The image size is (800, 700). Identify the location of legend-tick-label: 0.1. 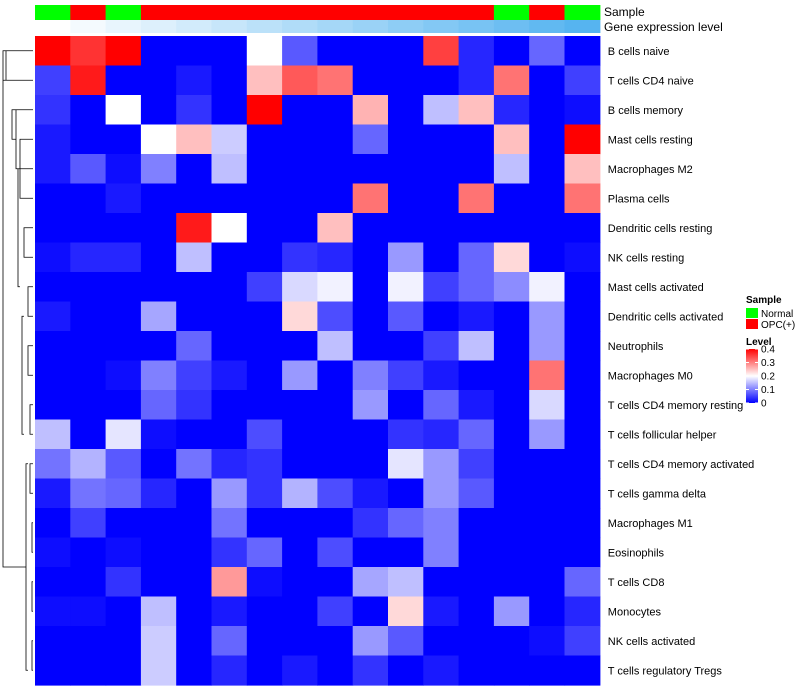
(768, 390).